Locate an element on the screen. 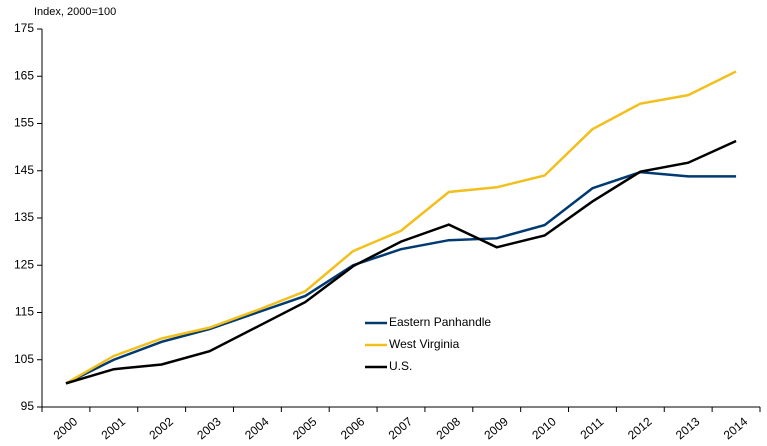  x-tick-label: 2013 is located at coordinates (688, 428).